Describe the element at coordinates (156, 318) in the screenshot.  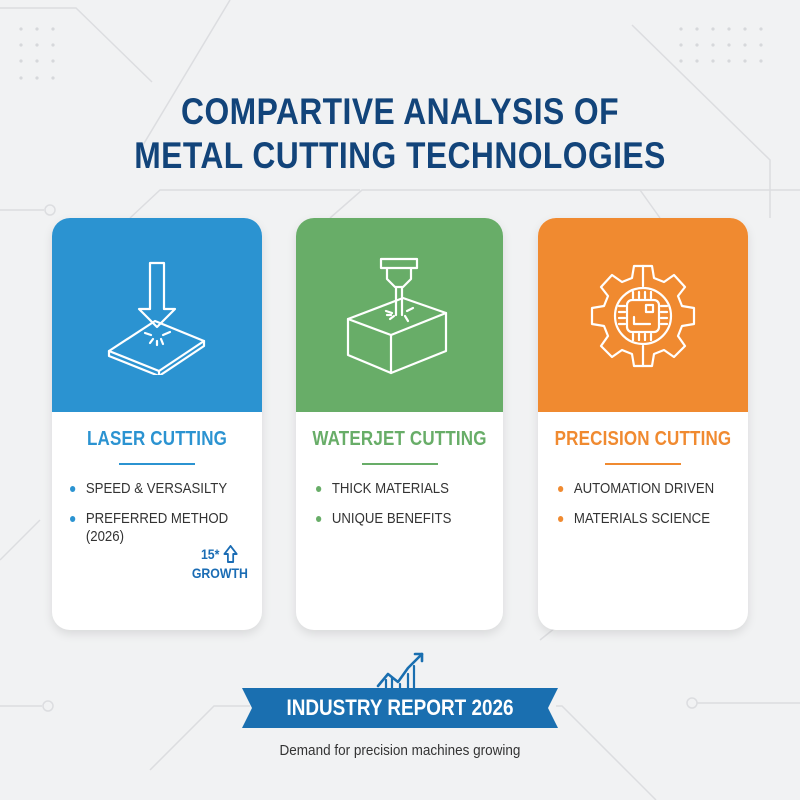
I see `laser-arrow-plate-icon` at that location.